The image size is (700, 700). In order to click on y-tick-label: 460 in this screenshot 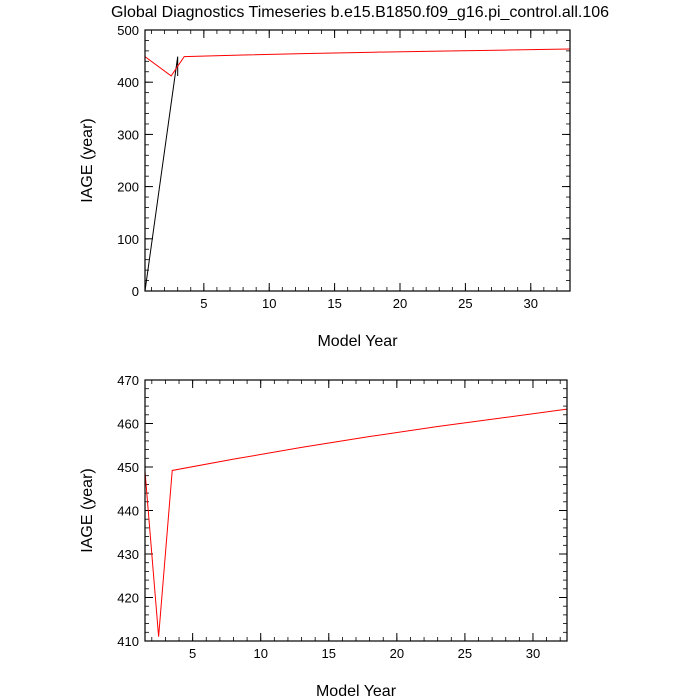, I will do `click(128, 424)`.